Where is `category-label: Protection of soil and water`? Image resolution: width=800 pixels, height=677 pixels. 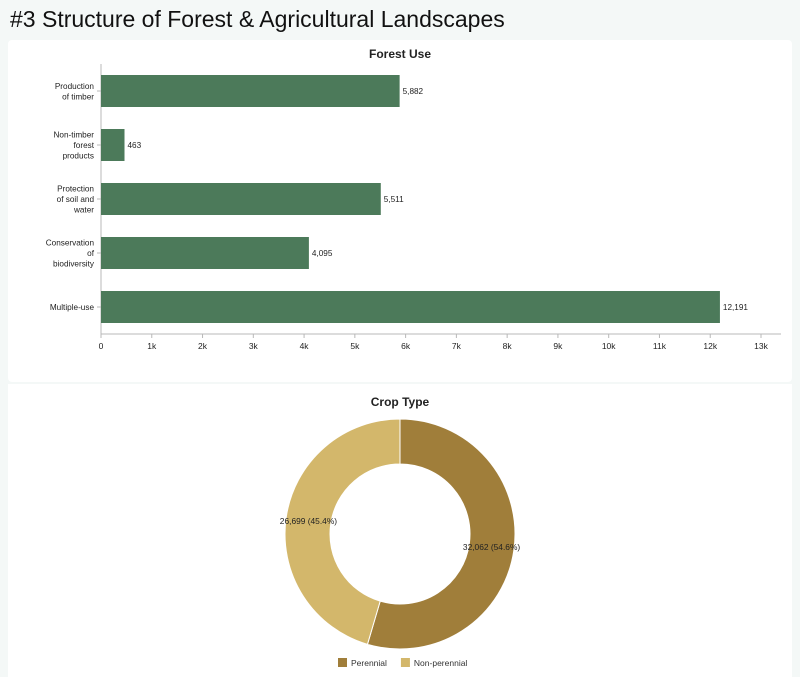
category-label: Protection of soil and water is located at coordinates (76, 200).